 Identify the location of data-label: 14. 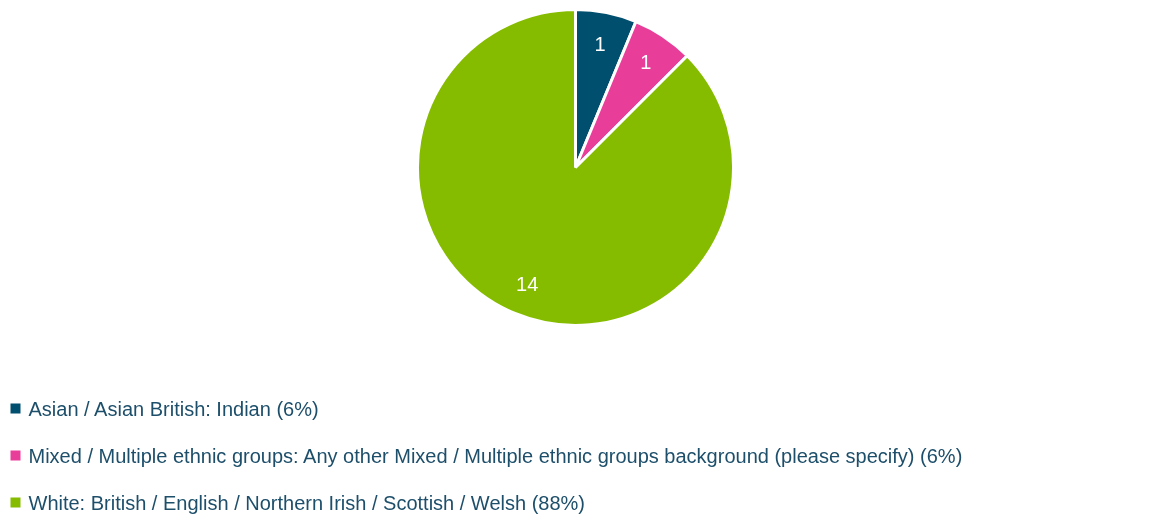
(527, 284).